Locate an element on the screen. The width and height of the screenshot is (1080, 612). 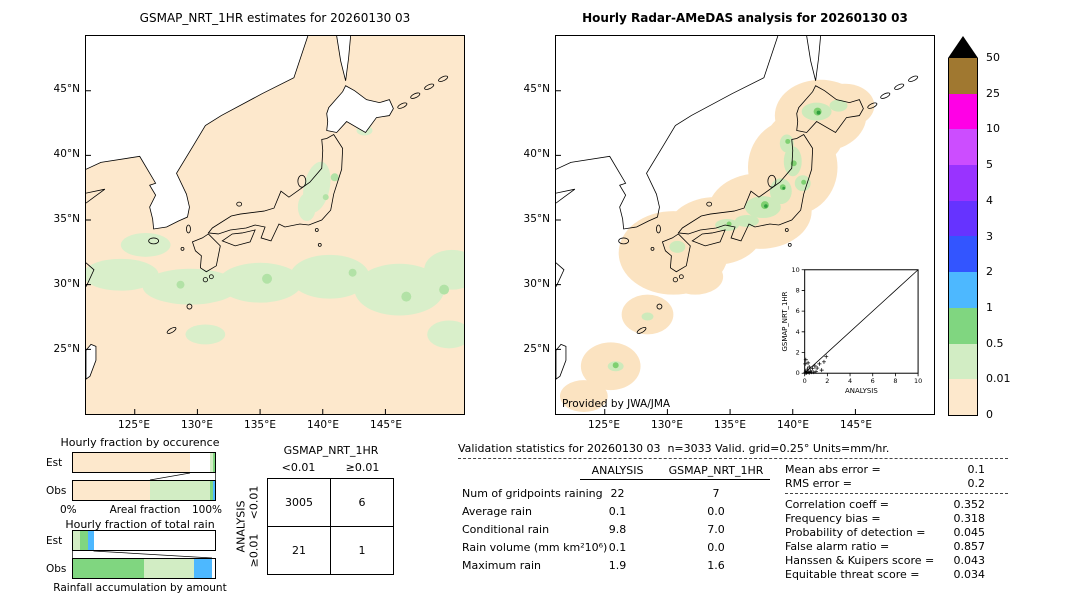
stats-analysis-value: 22 is located at coordinates (617, 493).